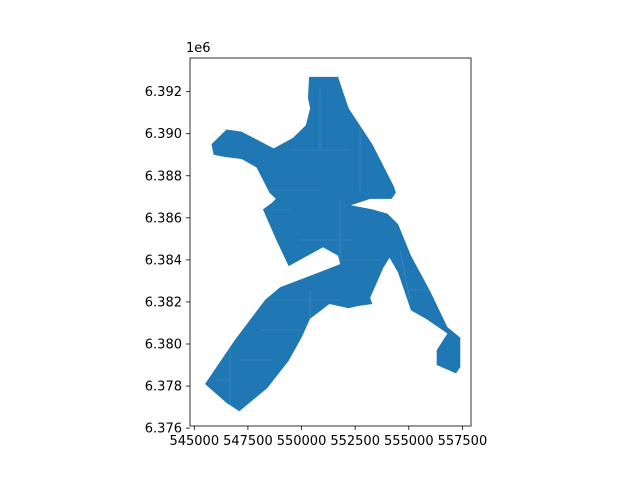  Describe the element at coordinates (163, 92) in the screenshot. I see `y-tick-label-8: 6.392` at that location.